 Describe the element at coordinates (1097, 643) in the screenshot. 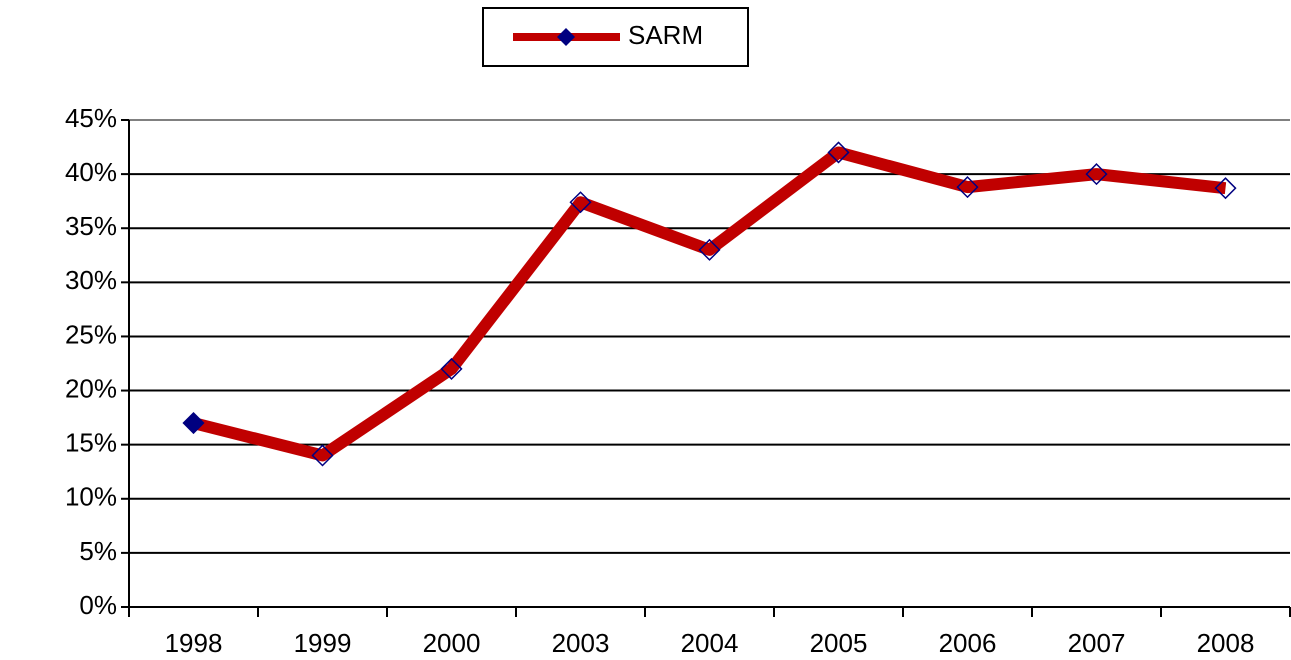

I see `x-tick-label: 2007` at that location.